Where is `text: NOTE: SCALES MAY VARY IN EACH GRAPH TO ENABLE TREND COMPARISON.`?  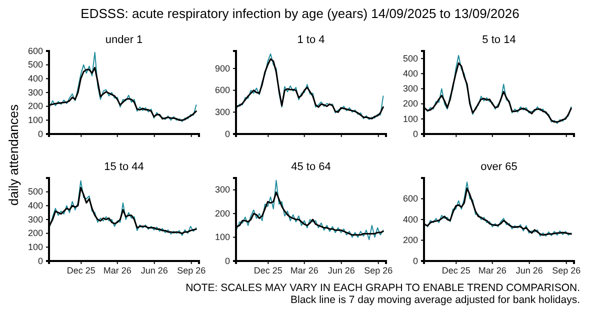
text: NOTE: SCALES MAY VARY IN EACH GRAPH TO ENABLE TREND COMPARISON. is located at coordinates (383, 288).